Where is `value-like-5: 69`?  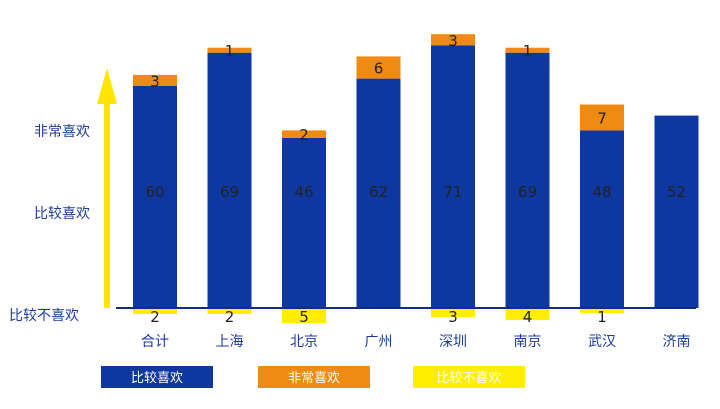 value-like-5: 69 is located at coordinates (527, 192).